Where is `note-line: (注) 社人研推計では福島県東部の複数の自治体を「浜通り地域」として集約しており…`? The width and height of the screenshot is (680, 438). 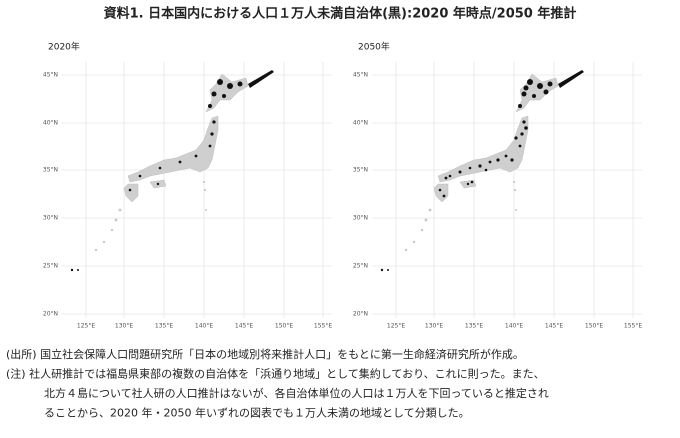
note-line: (注) 社人研推計では福島県東部の複数の自治体を「浜通り地域」として集約しており… is located at coordinates (275, 374).